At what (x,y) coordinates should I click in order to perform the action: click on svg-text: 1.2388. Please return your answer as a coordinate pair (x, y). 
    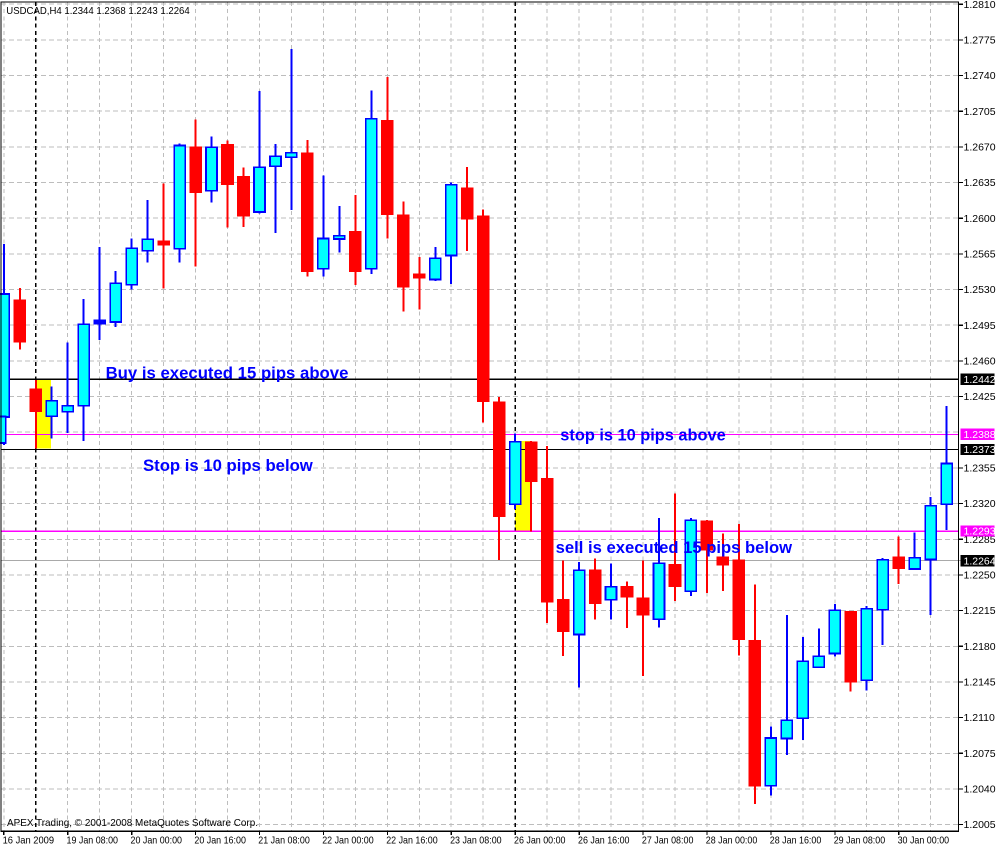
    Looking at the image, I should click on (980, 435).